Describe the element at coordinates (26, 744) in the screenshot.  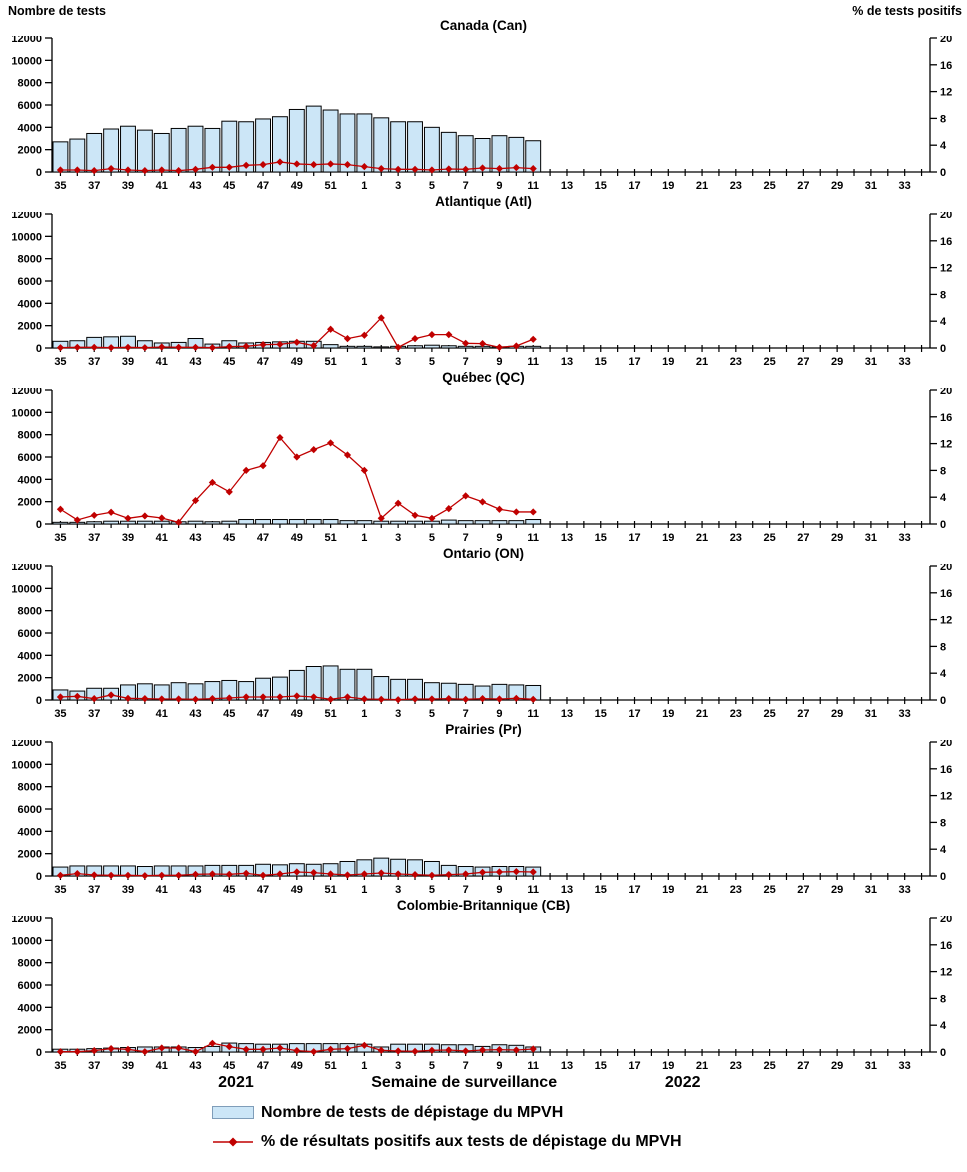
I see `left-tick-label: 12000` at that location.